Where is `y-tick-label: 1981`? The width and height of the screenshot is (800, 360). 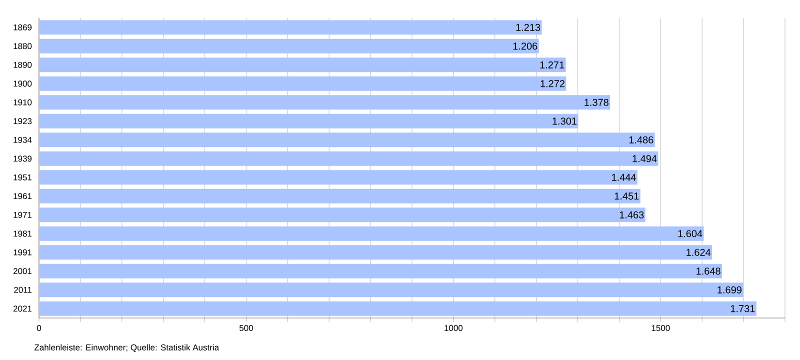
y-tick-label: 1981 is located at coordinates (23, 233).